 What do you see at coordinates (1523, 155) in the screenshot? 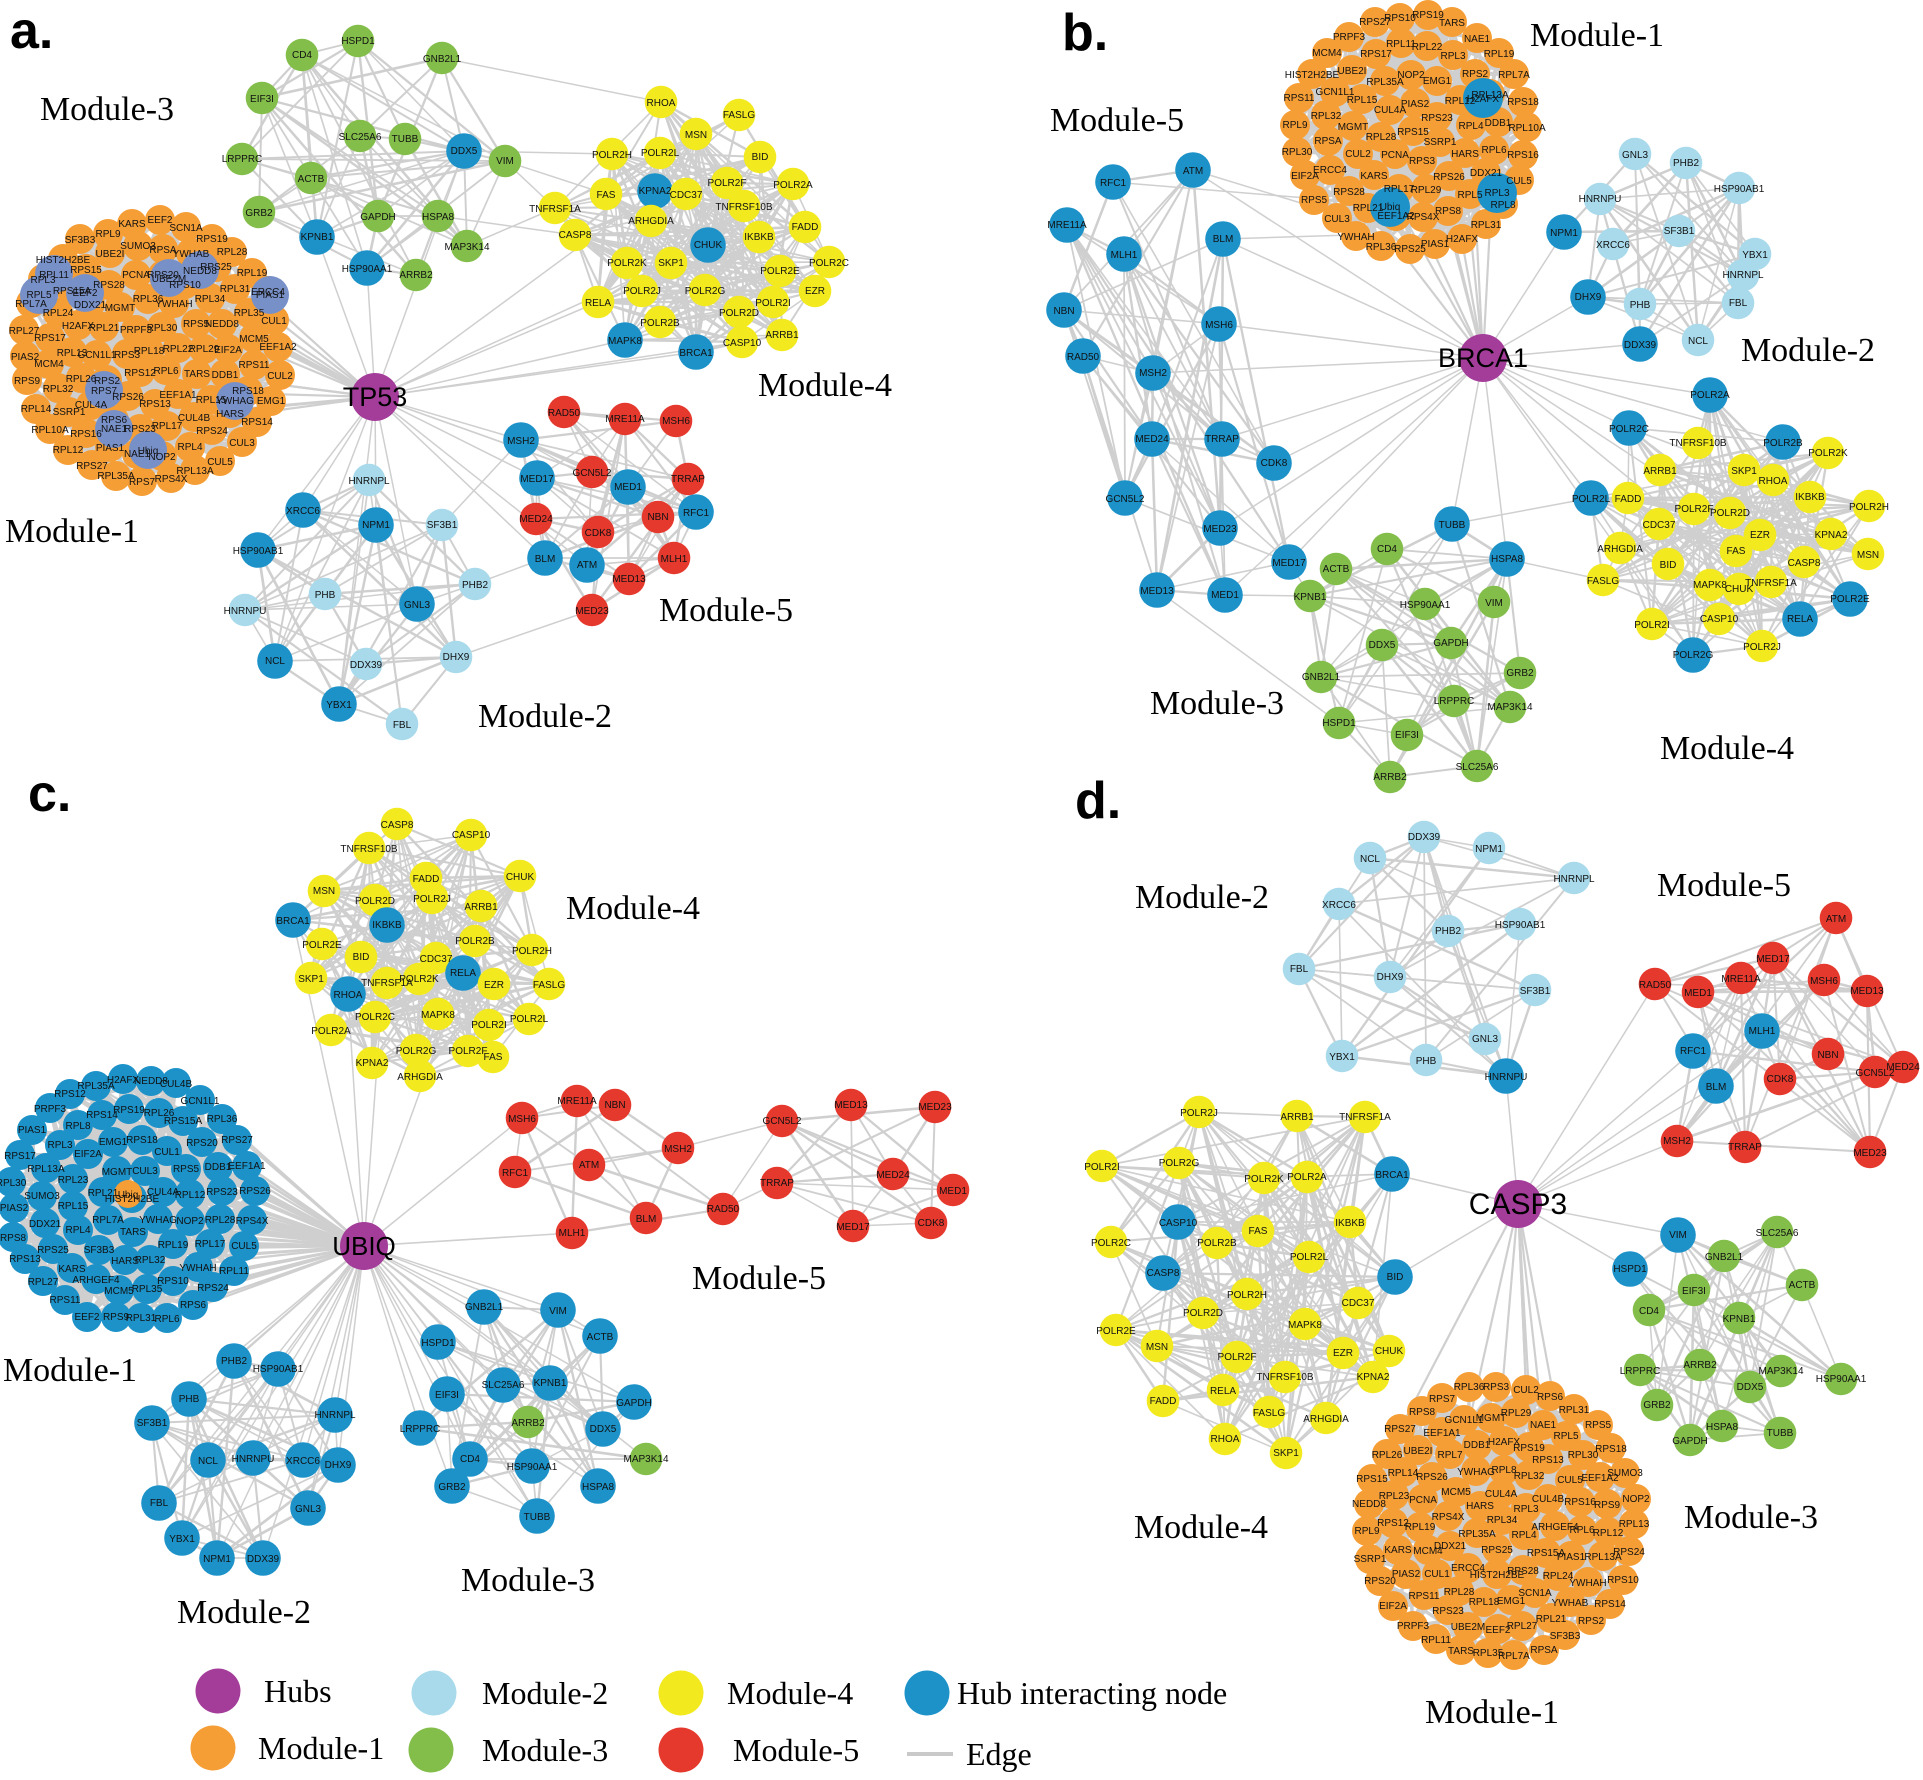
I see `svg-text: RPS16` at bounding box center [1523, 155].